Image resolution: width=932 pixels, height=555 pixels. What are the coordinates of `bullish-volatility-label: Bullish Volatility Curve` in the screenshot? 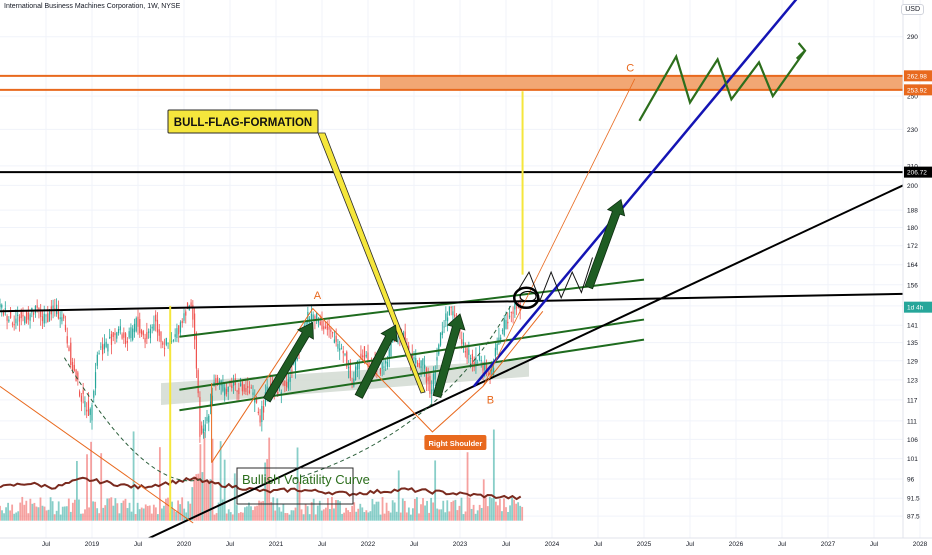 It's located at (303, 486).